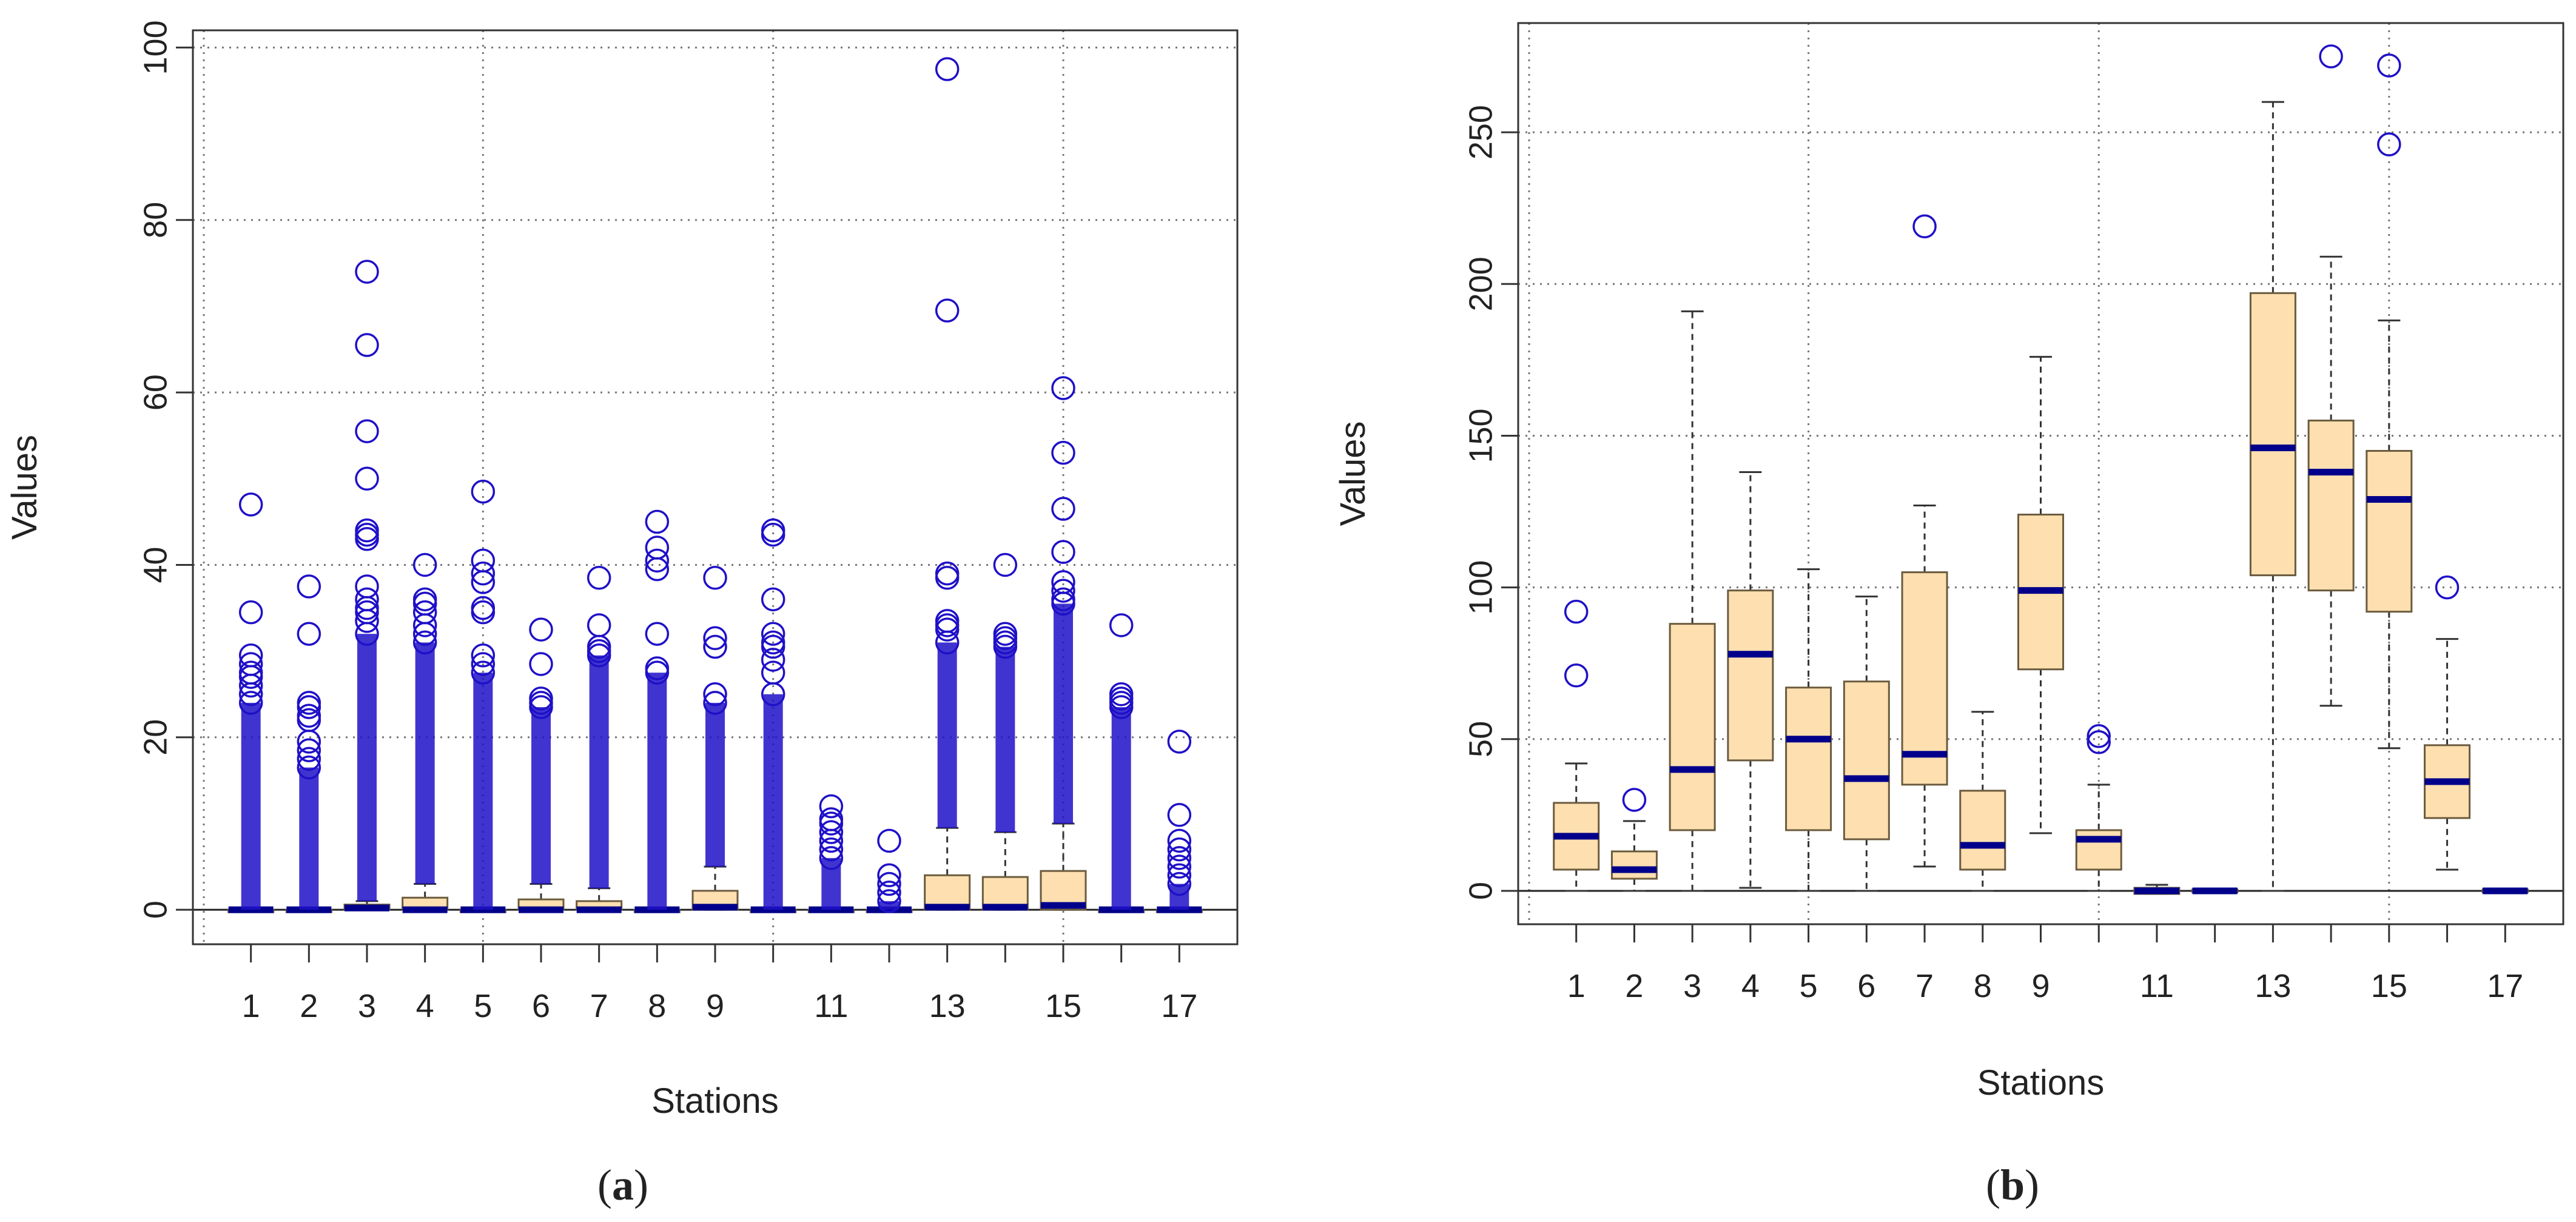 The height and width of the screenshot is (1222, 2576). What do you see at coordinates (1480, 739) in the screenshot?
I see `y-tick-label: 50` at bounding box center [1480, 739].